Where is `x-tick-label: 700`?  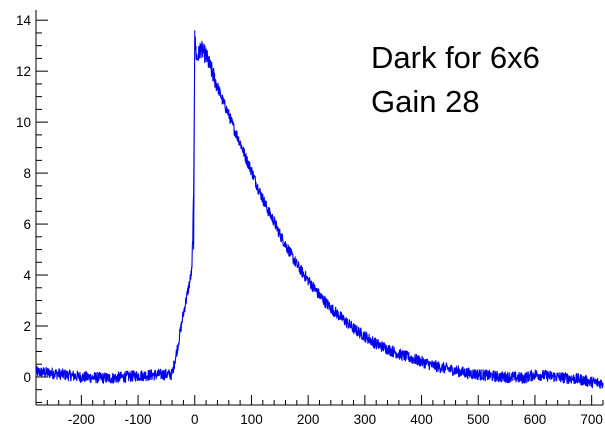
x-tick-label: 700 is located at coordinates (591, 419).